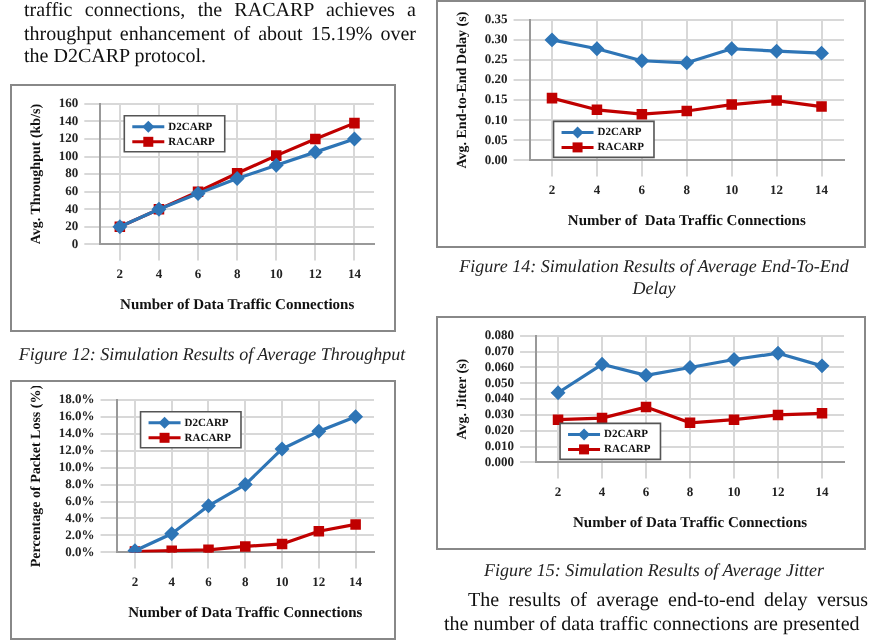 The height and width of the screenshot is (640, 870). What do you see at coordinates (220, 34) in the screenshot?
I see `text: traffic connections, the RACARP achieves a throughput enhancement of about 15.19% over the D2CARP protocol.` at bounding box center [220, 34].